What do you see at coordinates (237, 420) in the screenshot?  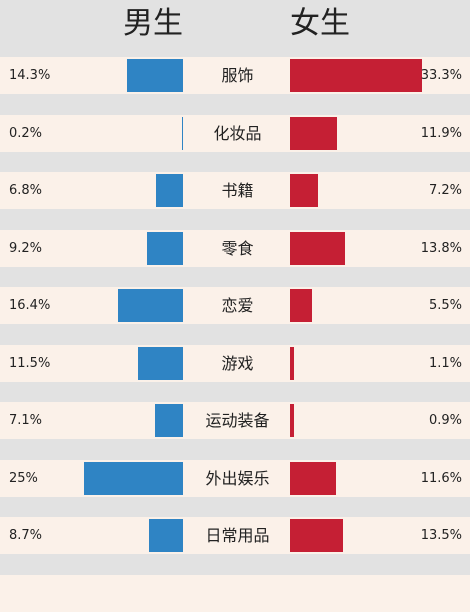 I see `category-label: 运动装备` at bounding box center [237, 420].